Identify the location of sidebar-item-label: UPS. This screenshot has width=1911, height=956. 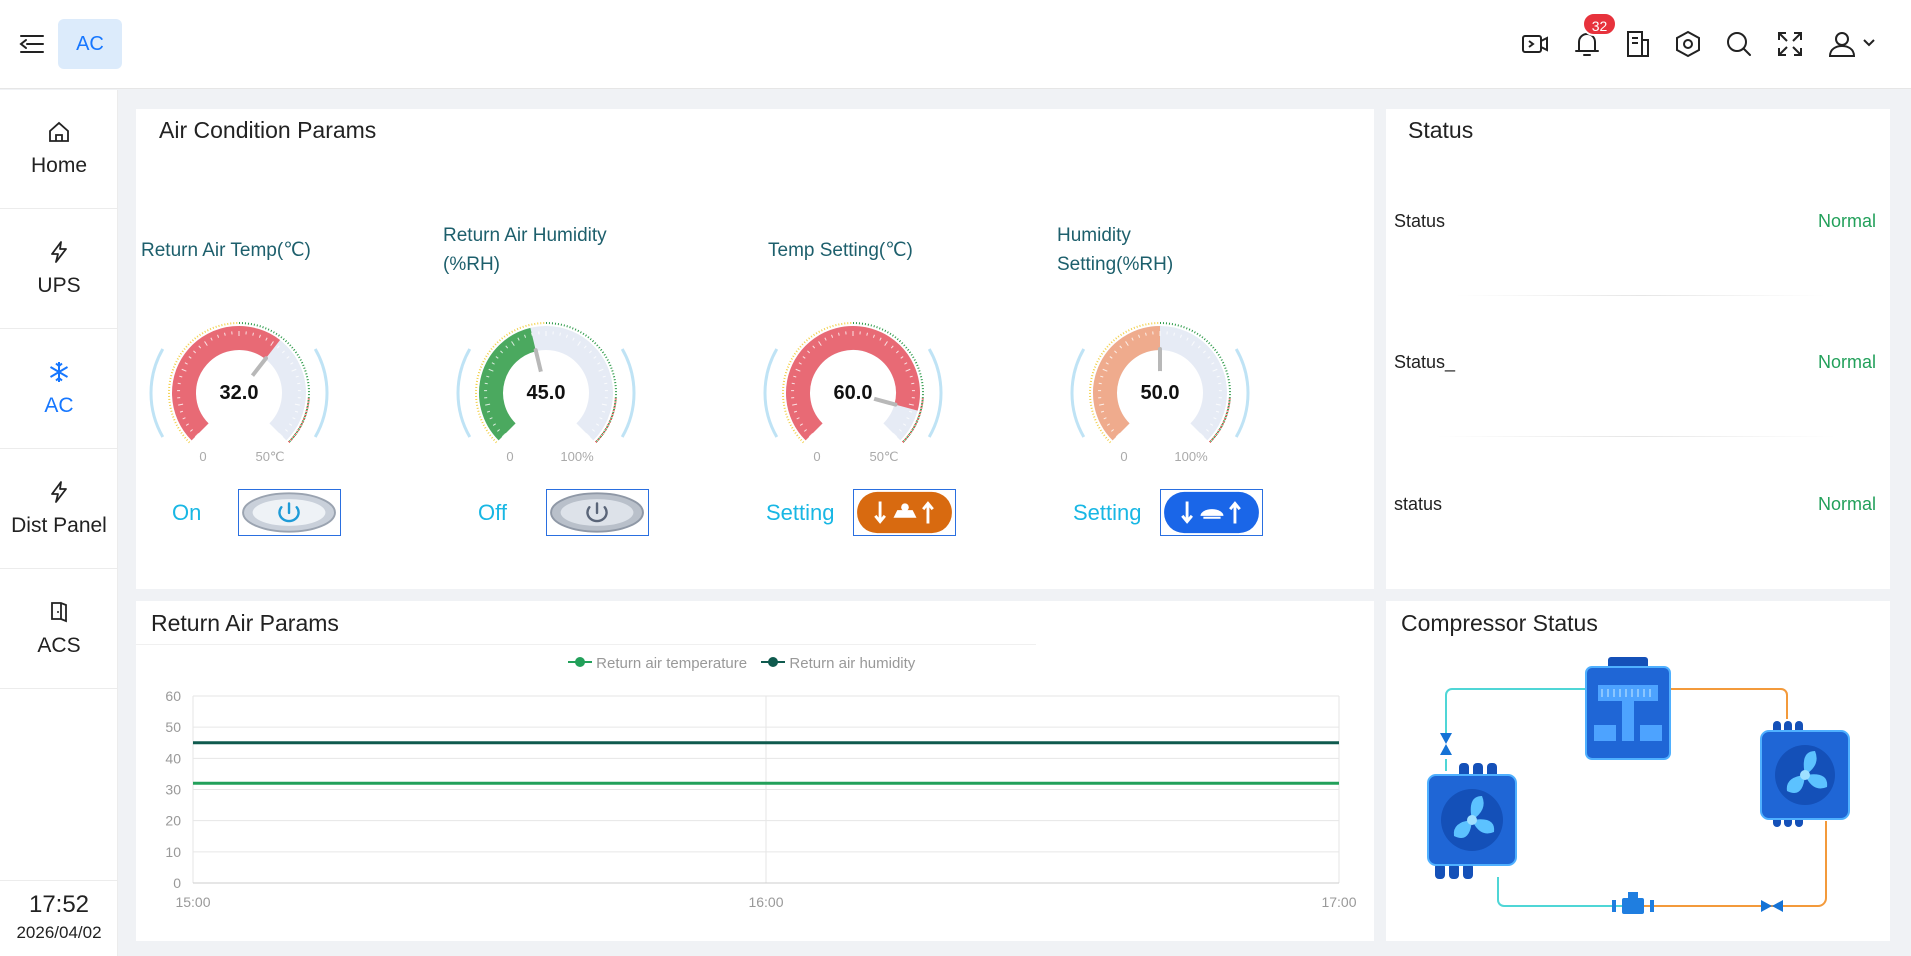
(59, 285).